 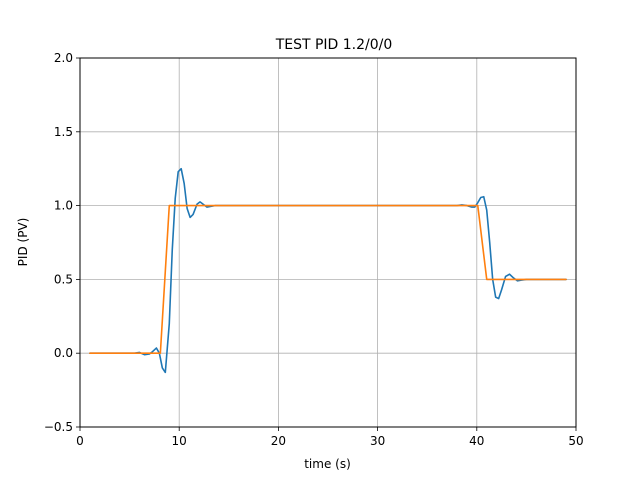 I want to click on y-tick-label: 0.0, so click(x=63, y=353).